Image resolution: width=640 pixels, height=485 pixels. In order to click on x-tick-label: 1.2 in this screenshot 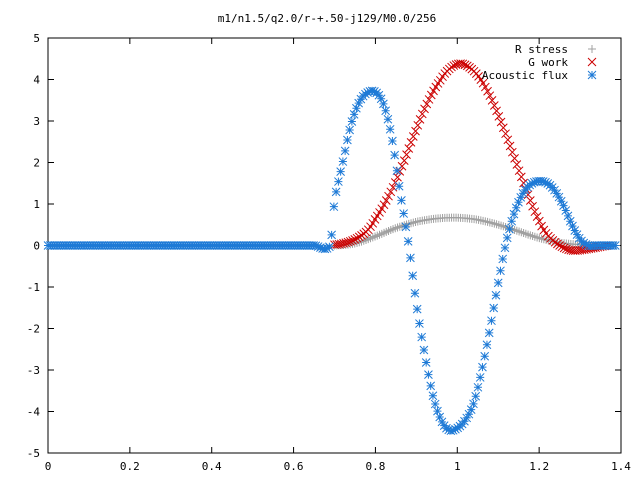, I will do `click(539, 466)`.